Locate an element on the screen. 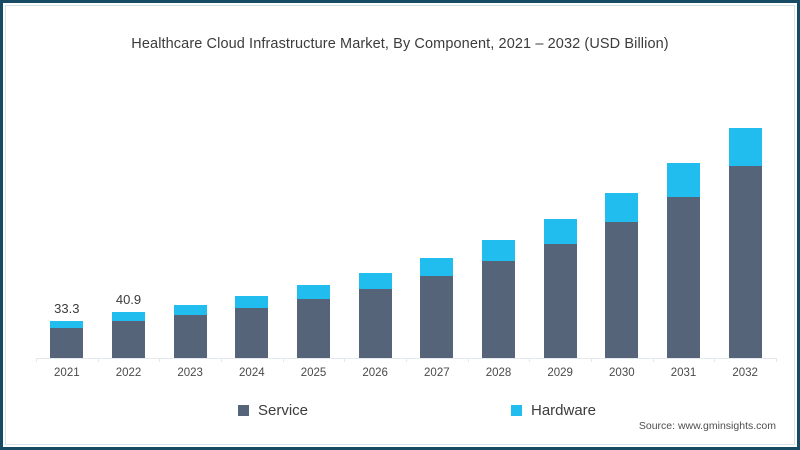  x-axis-label: 2022 is located at coordinates (128, 373).